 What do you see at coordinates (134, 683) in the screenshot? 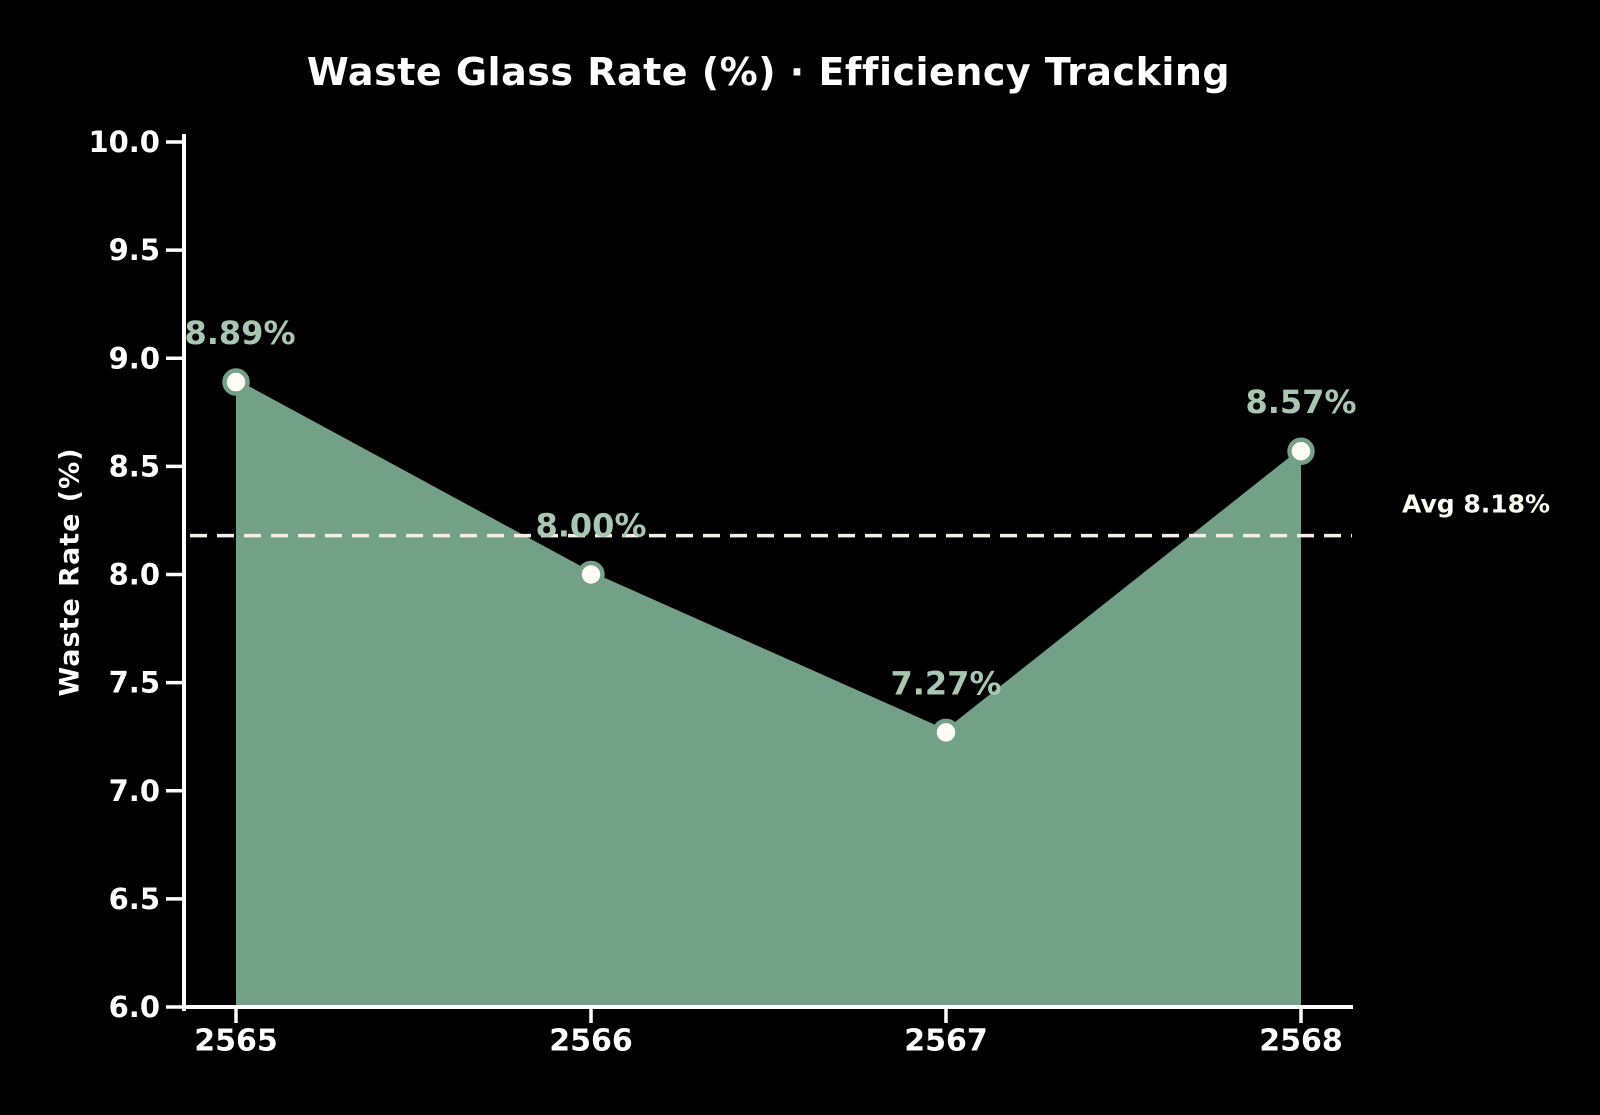
I see `y-tick-label: 7.5` at bounding box center [134, 683].